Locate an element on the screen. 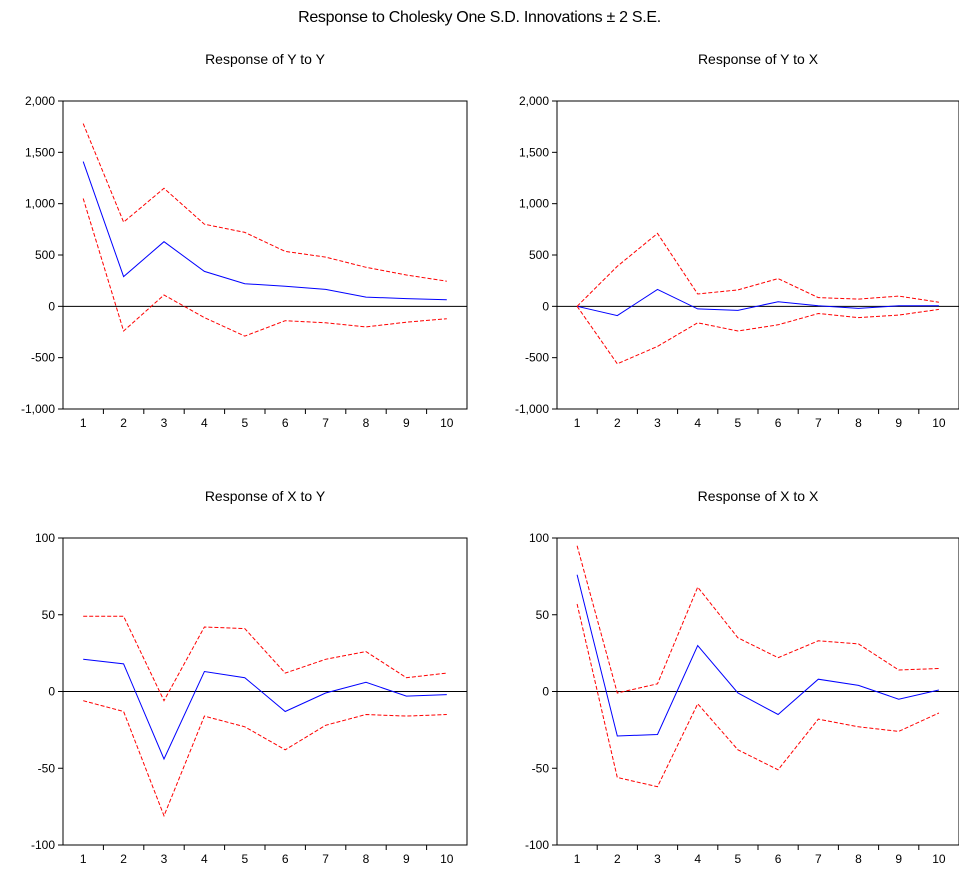 This screenshot has height=879, width=959. panel-title: Response of Y to Y is located at coordinates (265, 59).